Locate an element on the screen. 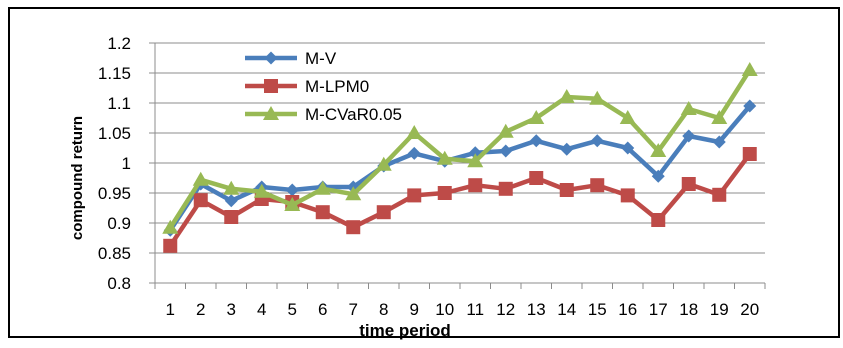  x-tick-label: 19 is located at coordinates (719, 309).